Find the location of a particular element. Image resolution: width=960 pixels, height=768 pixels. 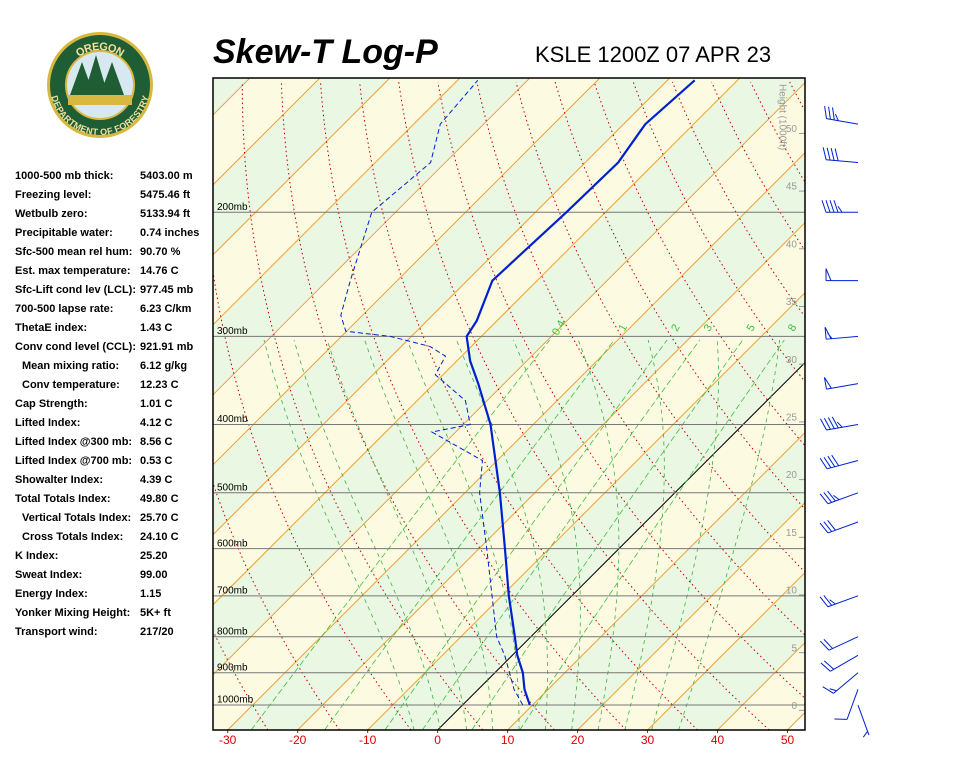

index-value: 4.39 C is located at coordinates (156, 480).